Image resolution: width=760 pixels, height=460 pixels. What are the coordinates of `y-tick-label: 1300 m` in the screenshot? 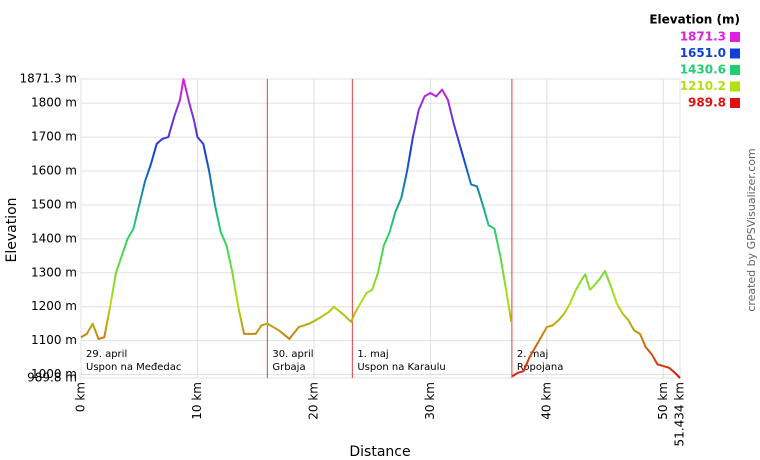 It's located at (54, 272).